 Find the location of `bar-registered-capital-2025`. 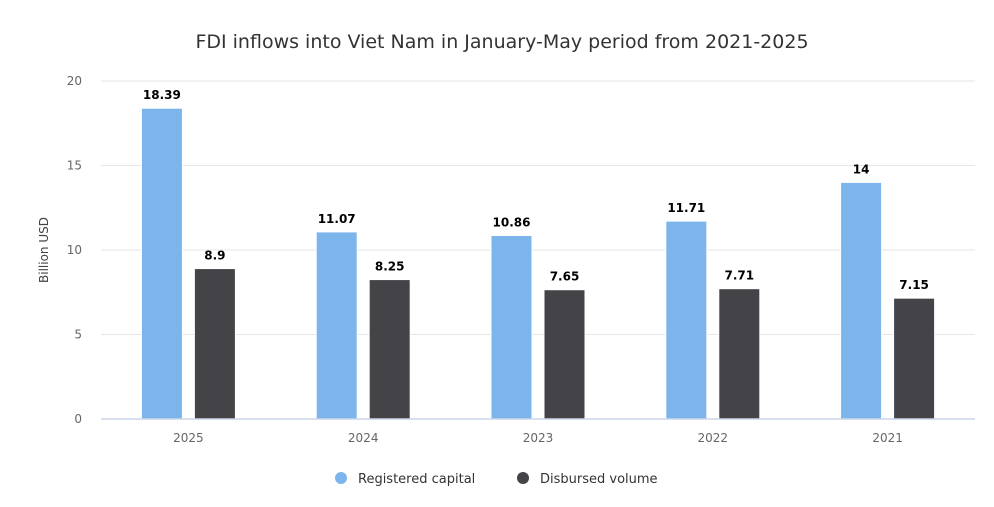

bar-registered-capital-2025 is located at coordinates (161, 263).